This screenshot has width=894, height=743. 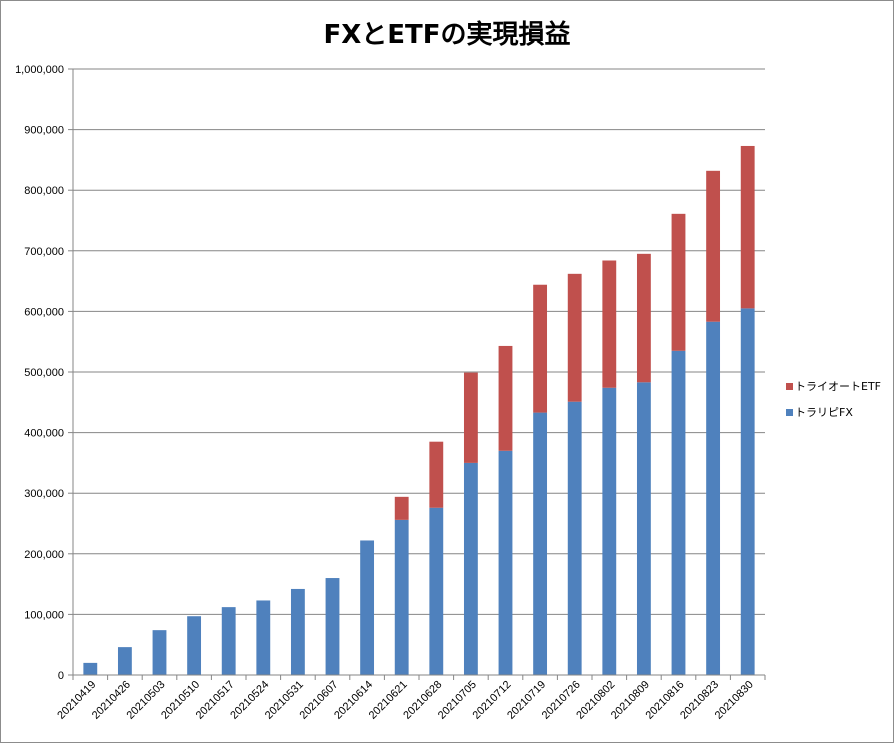 I want to click on legend-label-fx: トラリピFX, so click(x=824, y=412).